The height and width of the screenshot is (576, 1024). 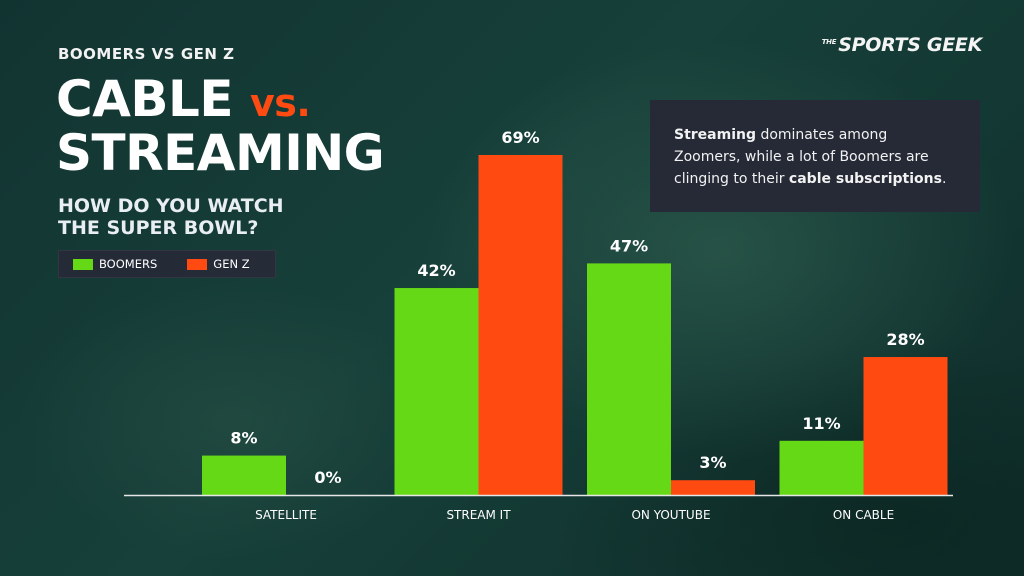 What do you see at coordinates (629, 379) in the screenshot?
I see `bar-boomers-on-youtube` at bounding box center [629, 379].